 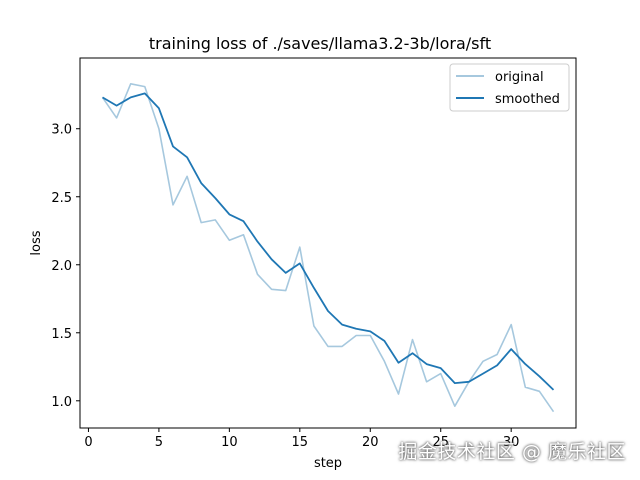 I want to click on y-tick-label: 1.0, so click(x=61, y=402).